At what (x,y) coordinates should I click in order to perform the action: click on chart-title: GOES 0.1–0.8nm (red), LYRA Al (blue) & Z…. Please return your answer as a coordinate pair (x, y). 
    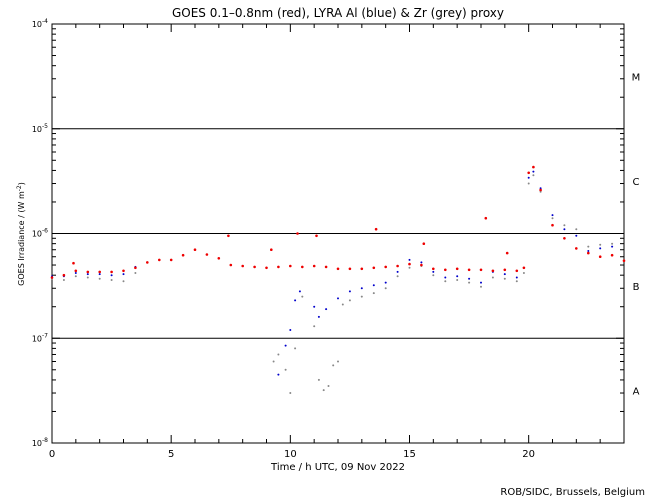
    Looking at the image, I should click on (338, 13).